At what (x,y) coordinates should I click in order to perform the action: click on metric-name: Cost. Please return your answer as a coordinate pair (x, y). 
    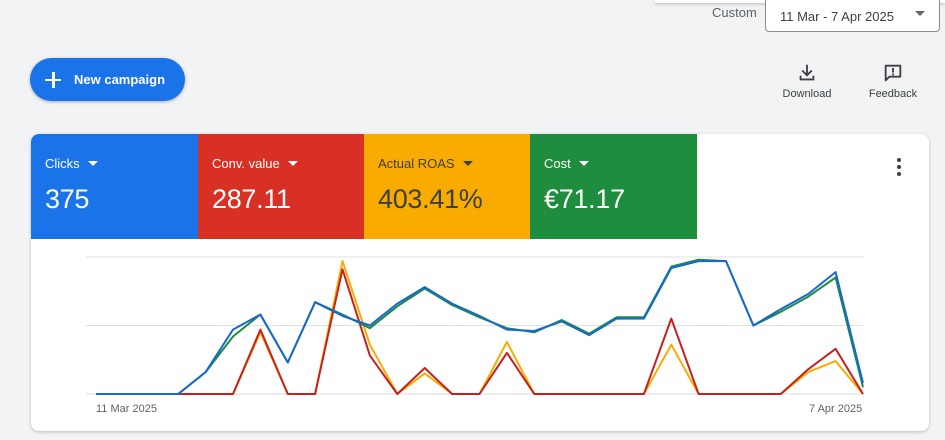
    Looking at the image, I should click on (557, 163).